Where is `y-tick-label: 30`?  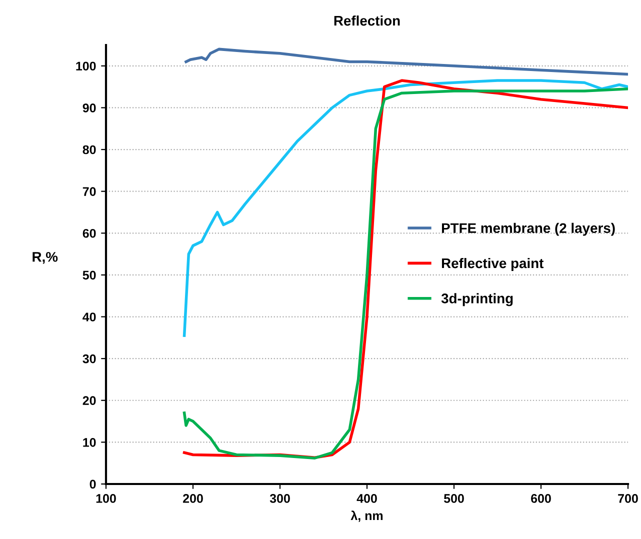 y-tick-label: 30 is located at coordinates (89, 359).